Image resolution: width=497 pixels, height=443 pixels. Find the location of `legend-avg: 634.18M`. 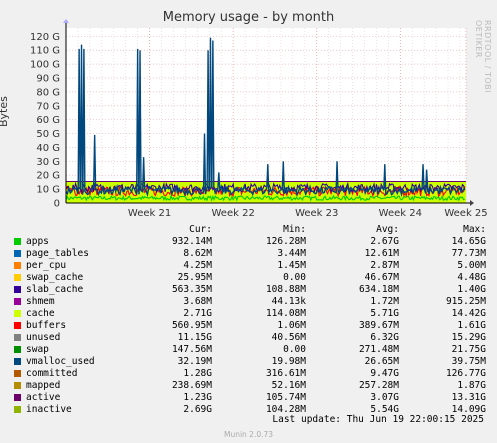

legend-avg: 634.18M is located at coordinates (378, 289).